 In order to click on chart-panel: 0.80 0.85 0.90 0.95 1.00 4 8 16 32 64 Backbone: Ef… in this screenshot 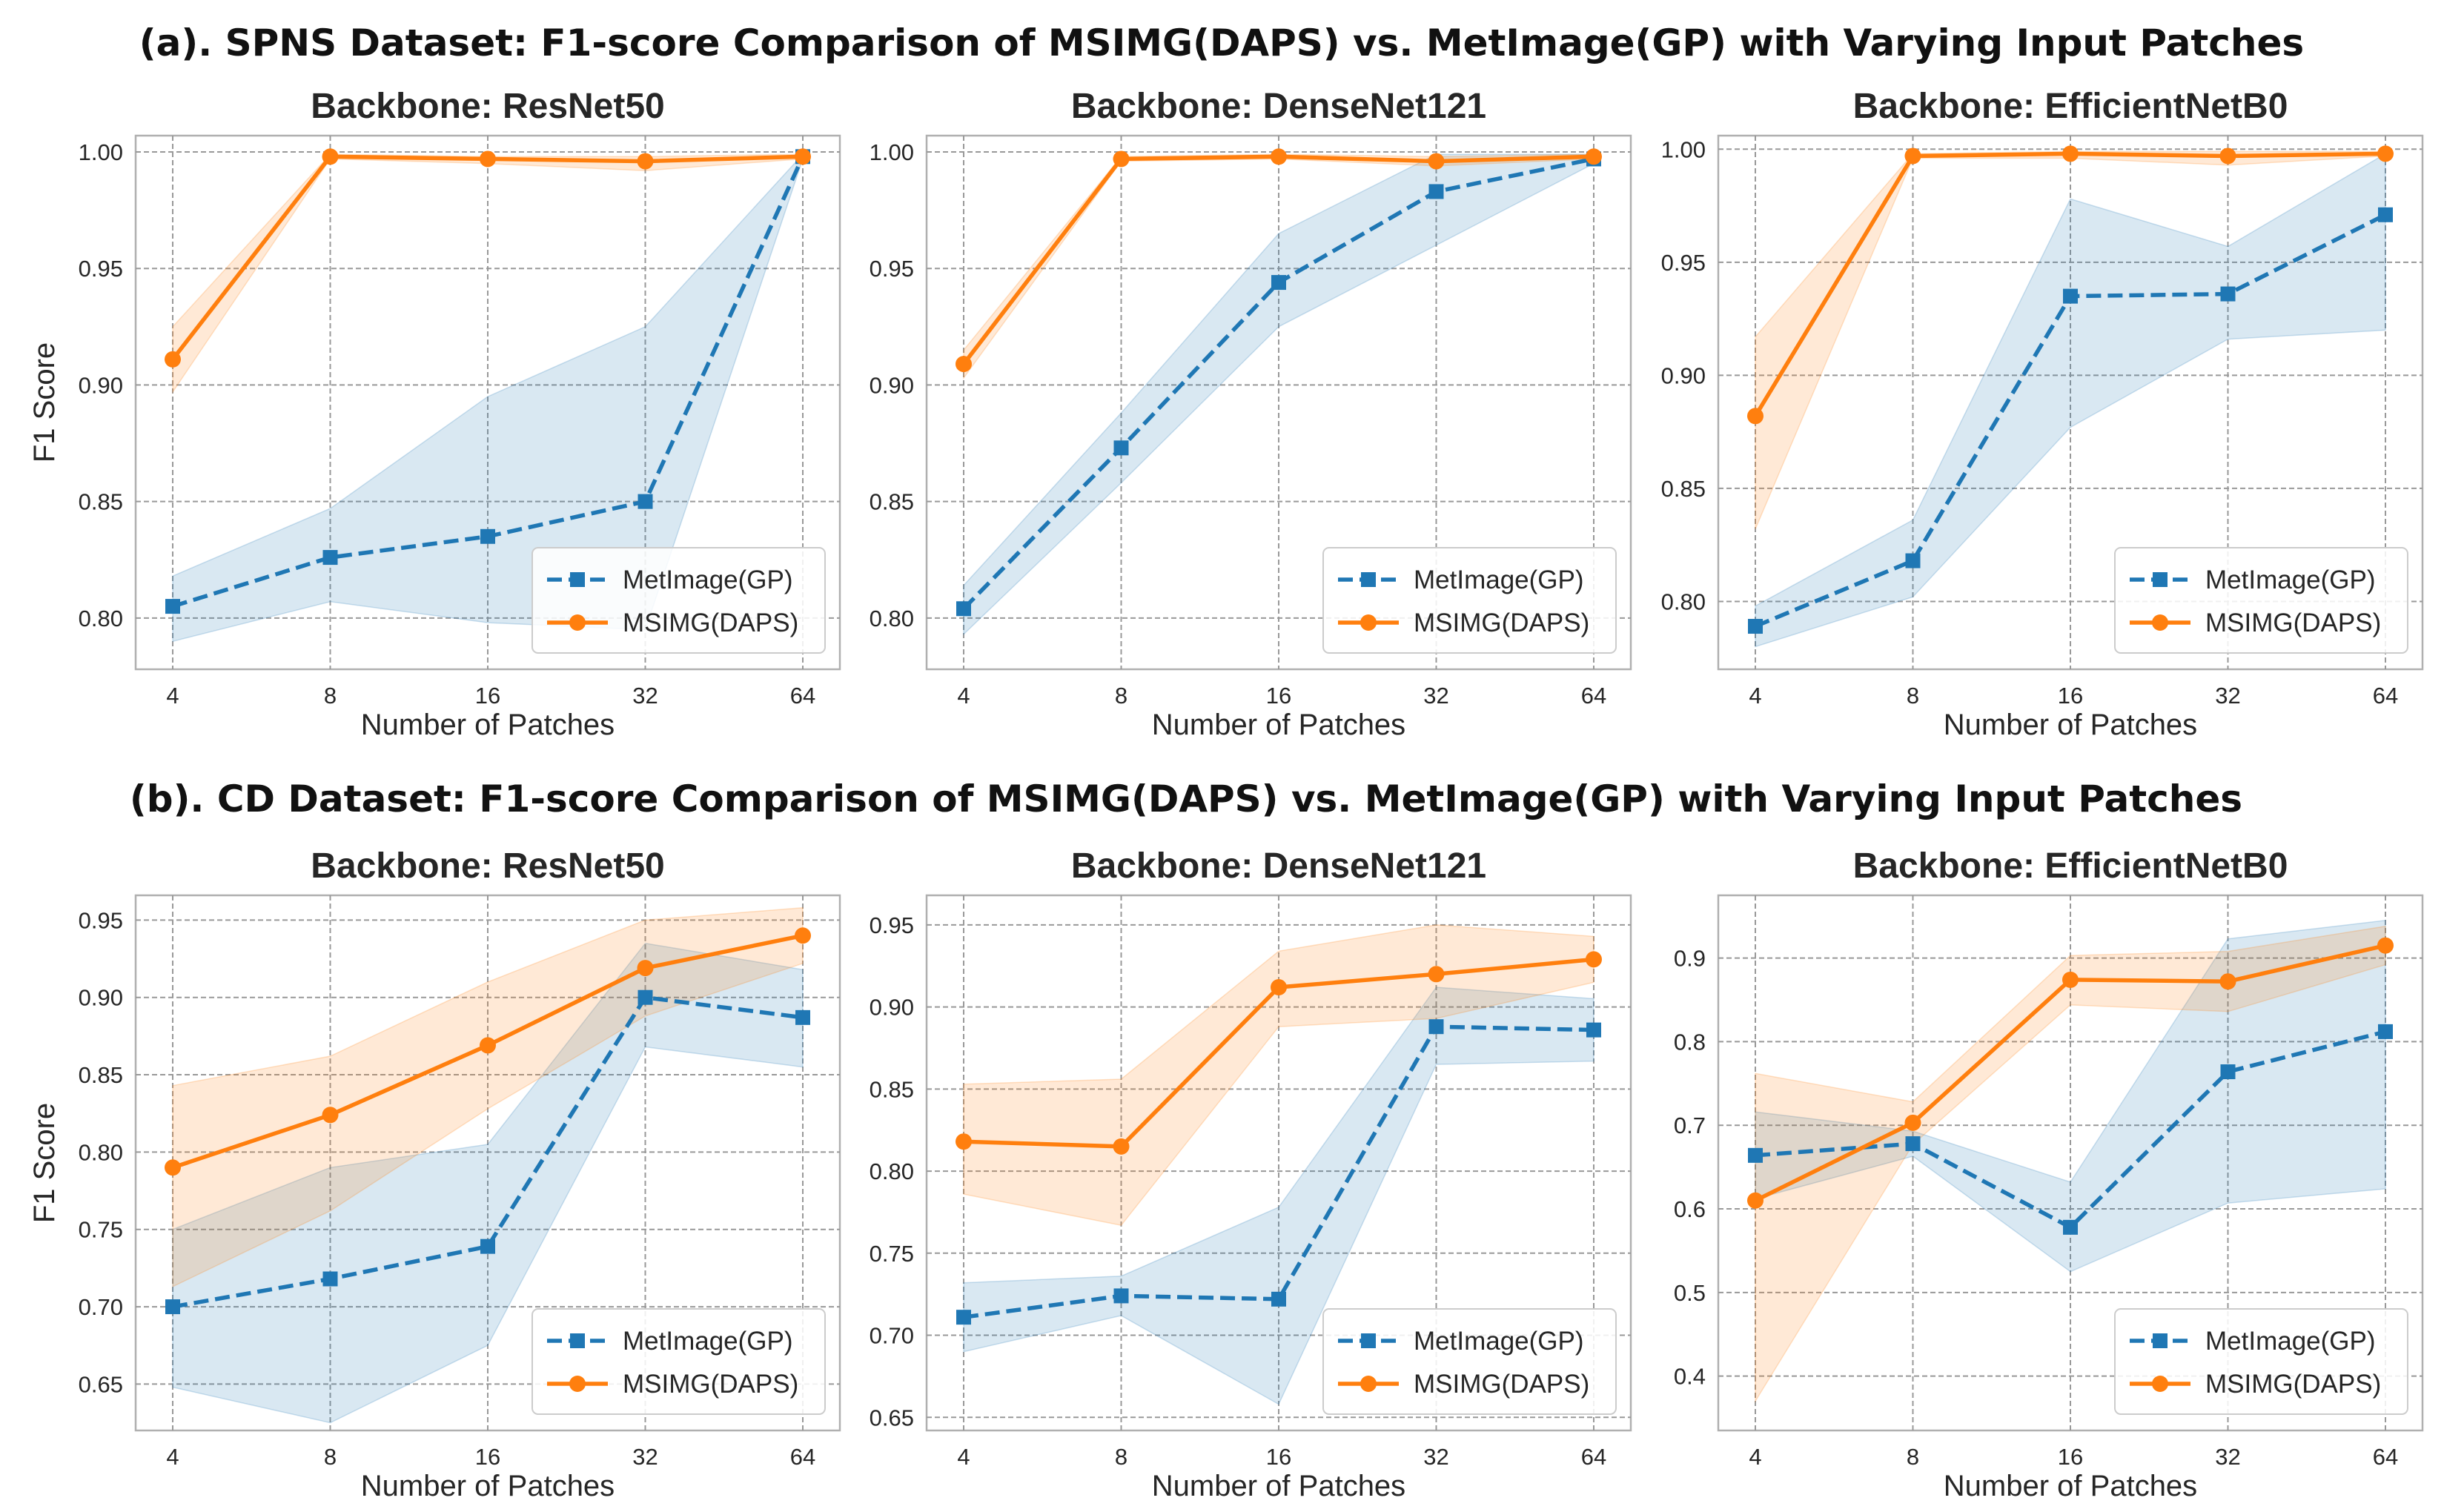, I will do `click(2042, 414)`.